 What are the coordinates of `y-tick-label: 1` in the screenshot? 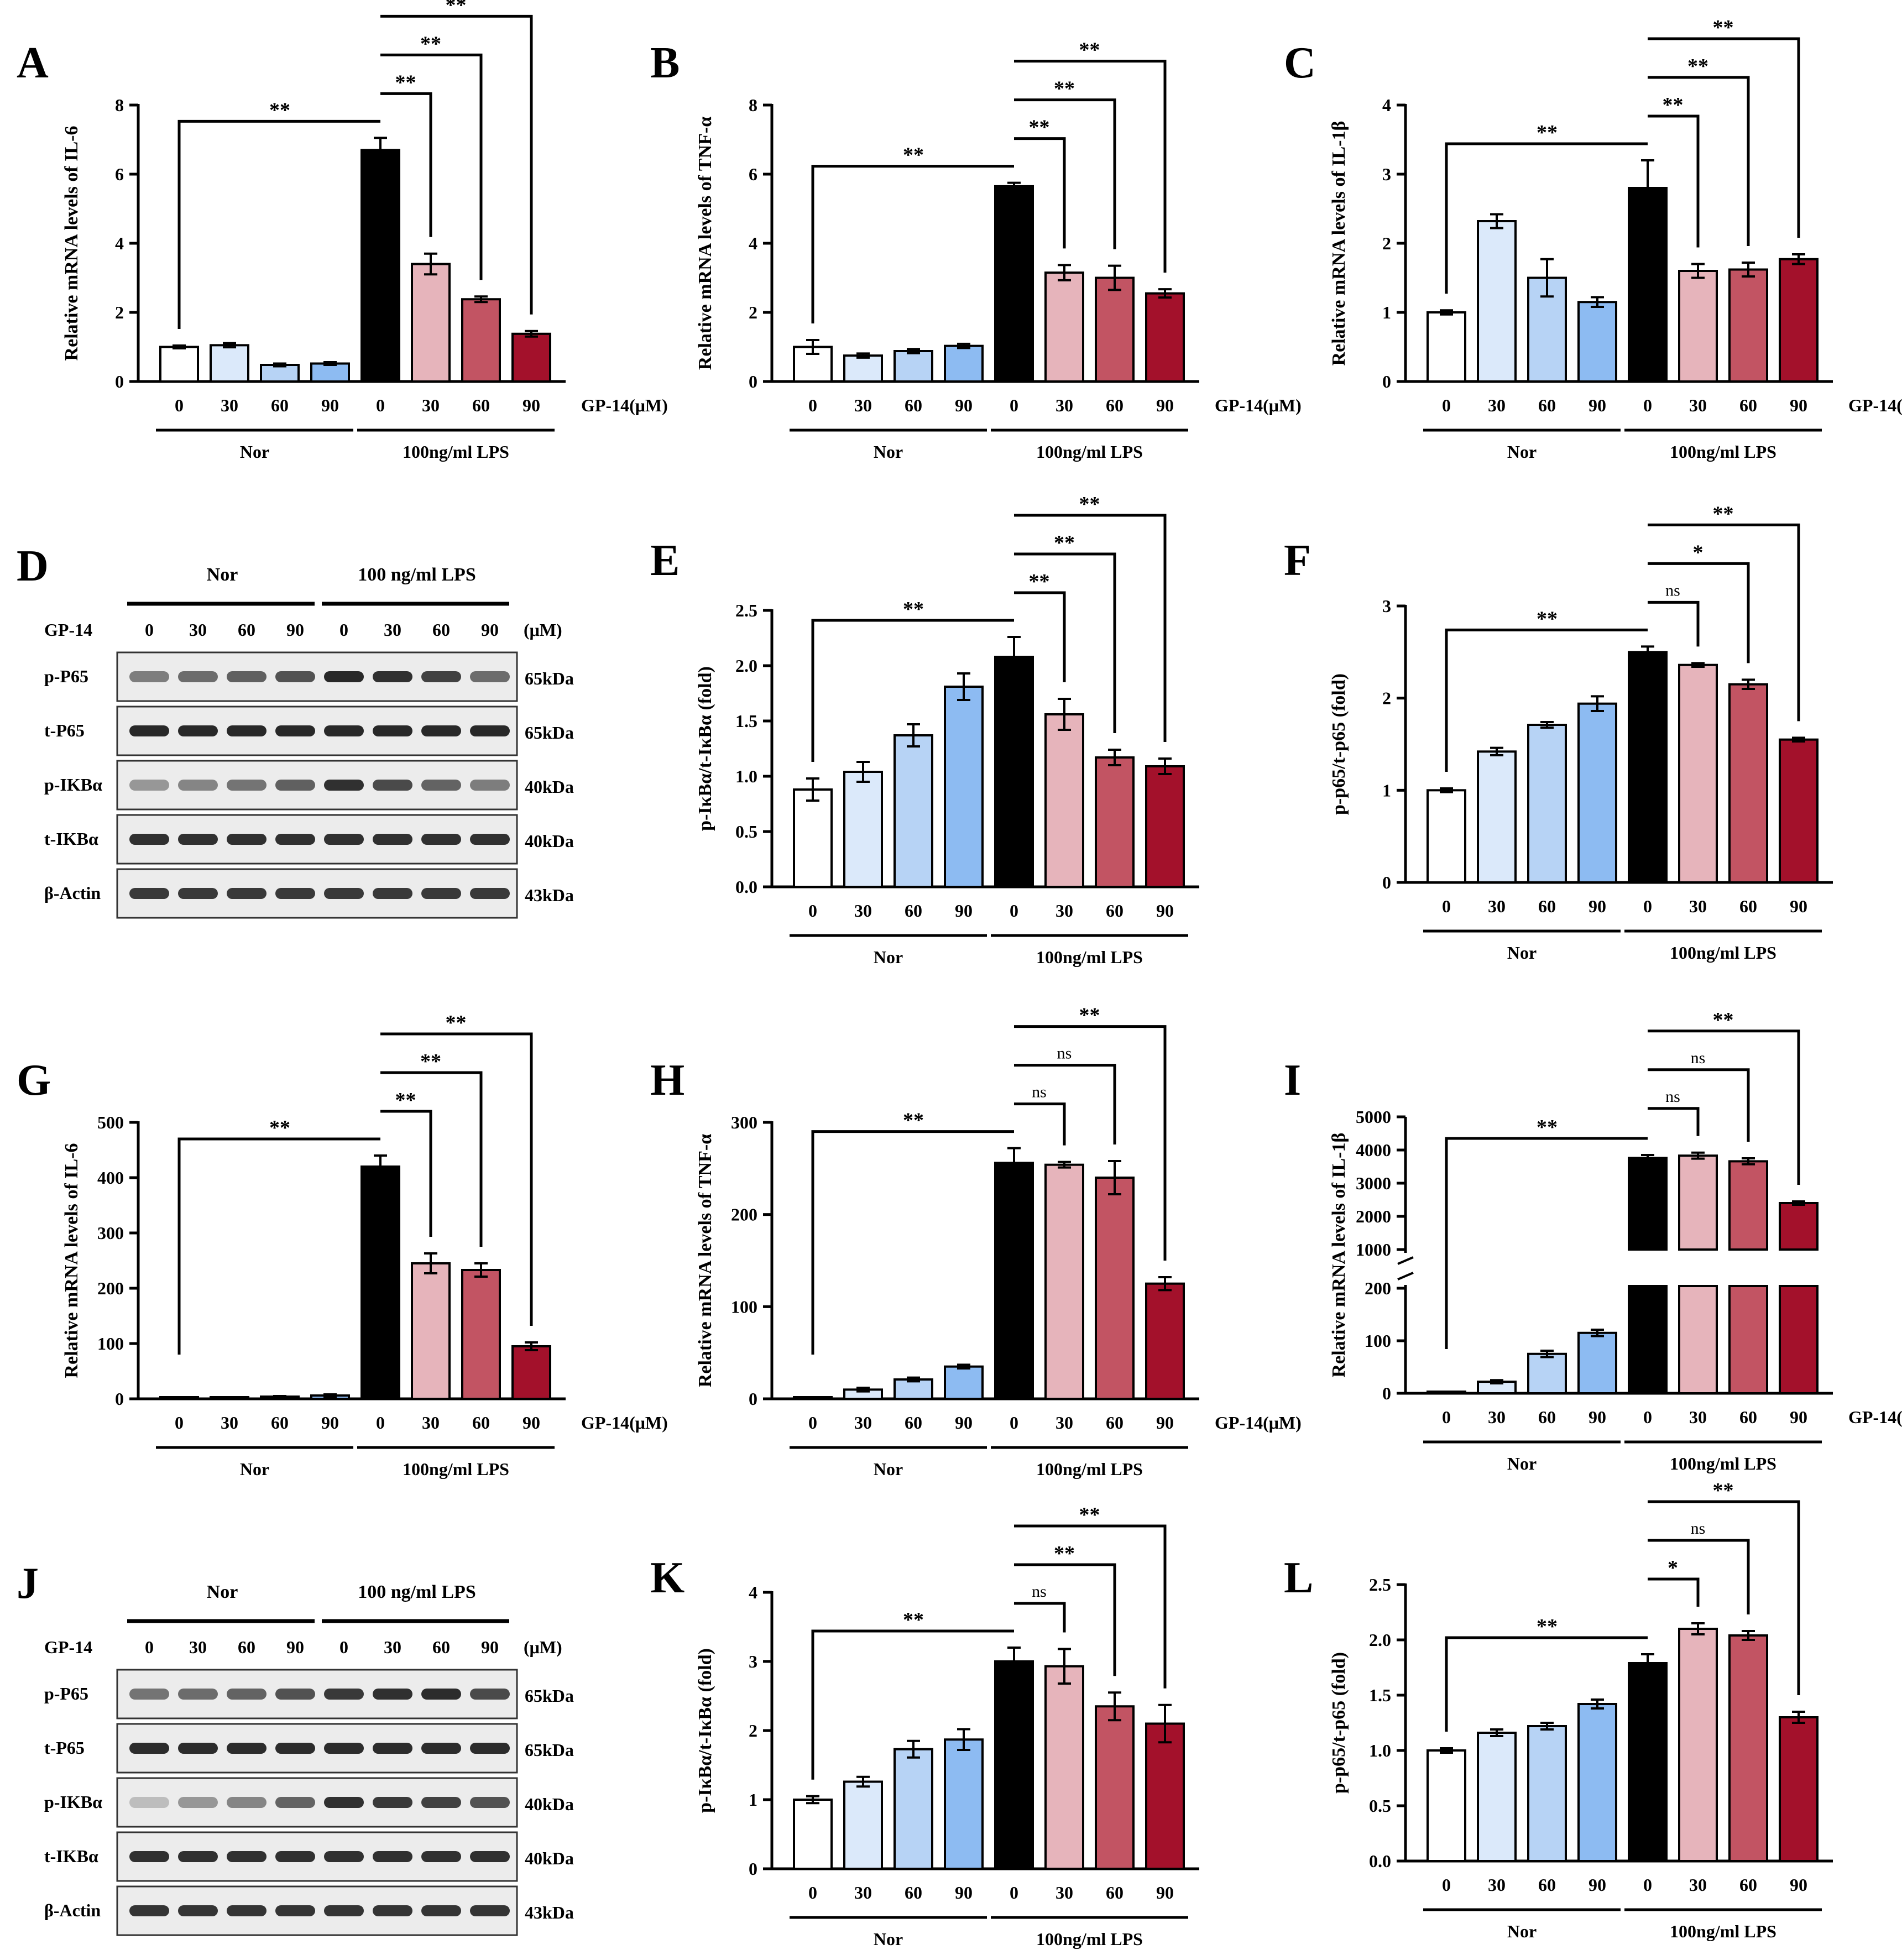 It's located at (1387, 312).